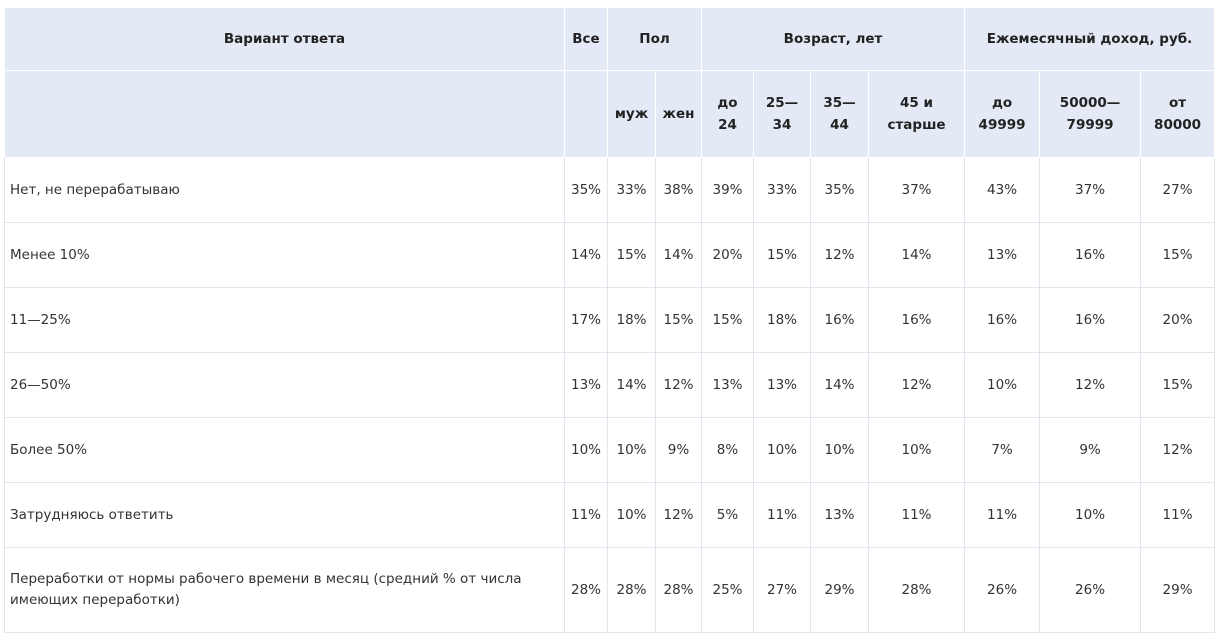  Describe the element at coordinates (284, 320) in the screenshot. I see `row-label: 11—25%` at that location.